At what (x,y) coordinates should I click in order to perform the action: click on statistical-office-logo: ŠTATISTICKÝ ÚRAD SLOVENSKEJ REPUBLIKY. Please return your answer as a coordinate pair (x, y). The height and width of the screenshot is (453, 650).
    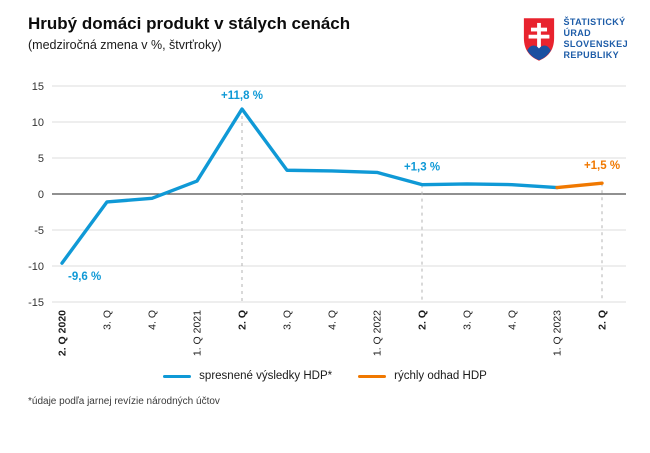
    Looking at the image, I should click on (575, 39).